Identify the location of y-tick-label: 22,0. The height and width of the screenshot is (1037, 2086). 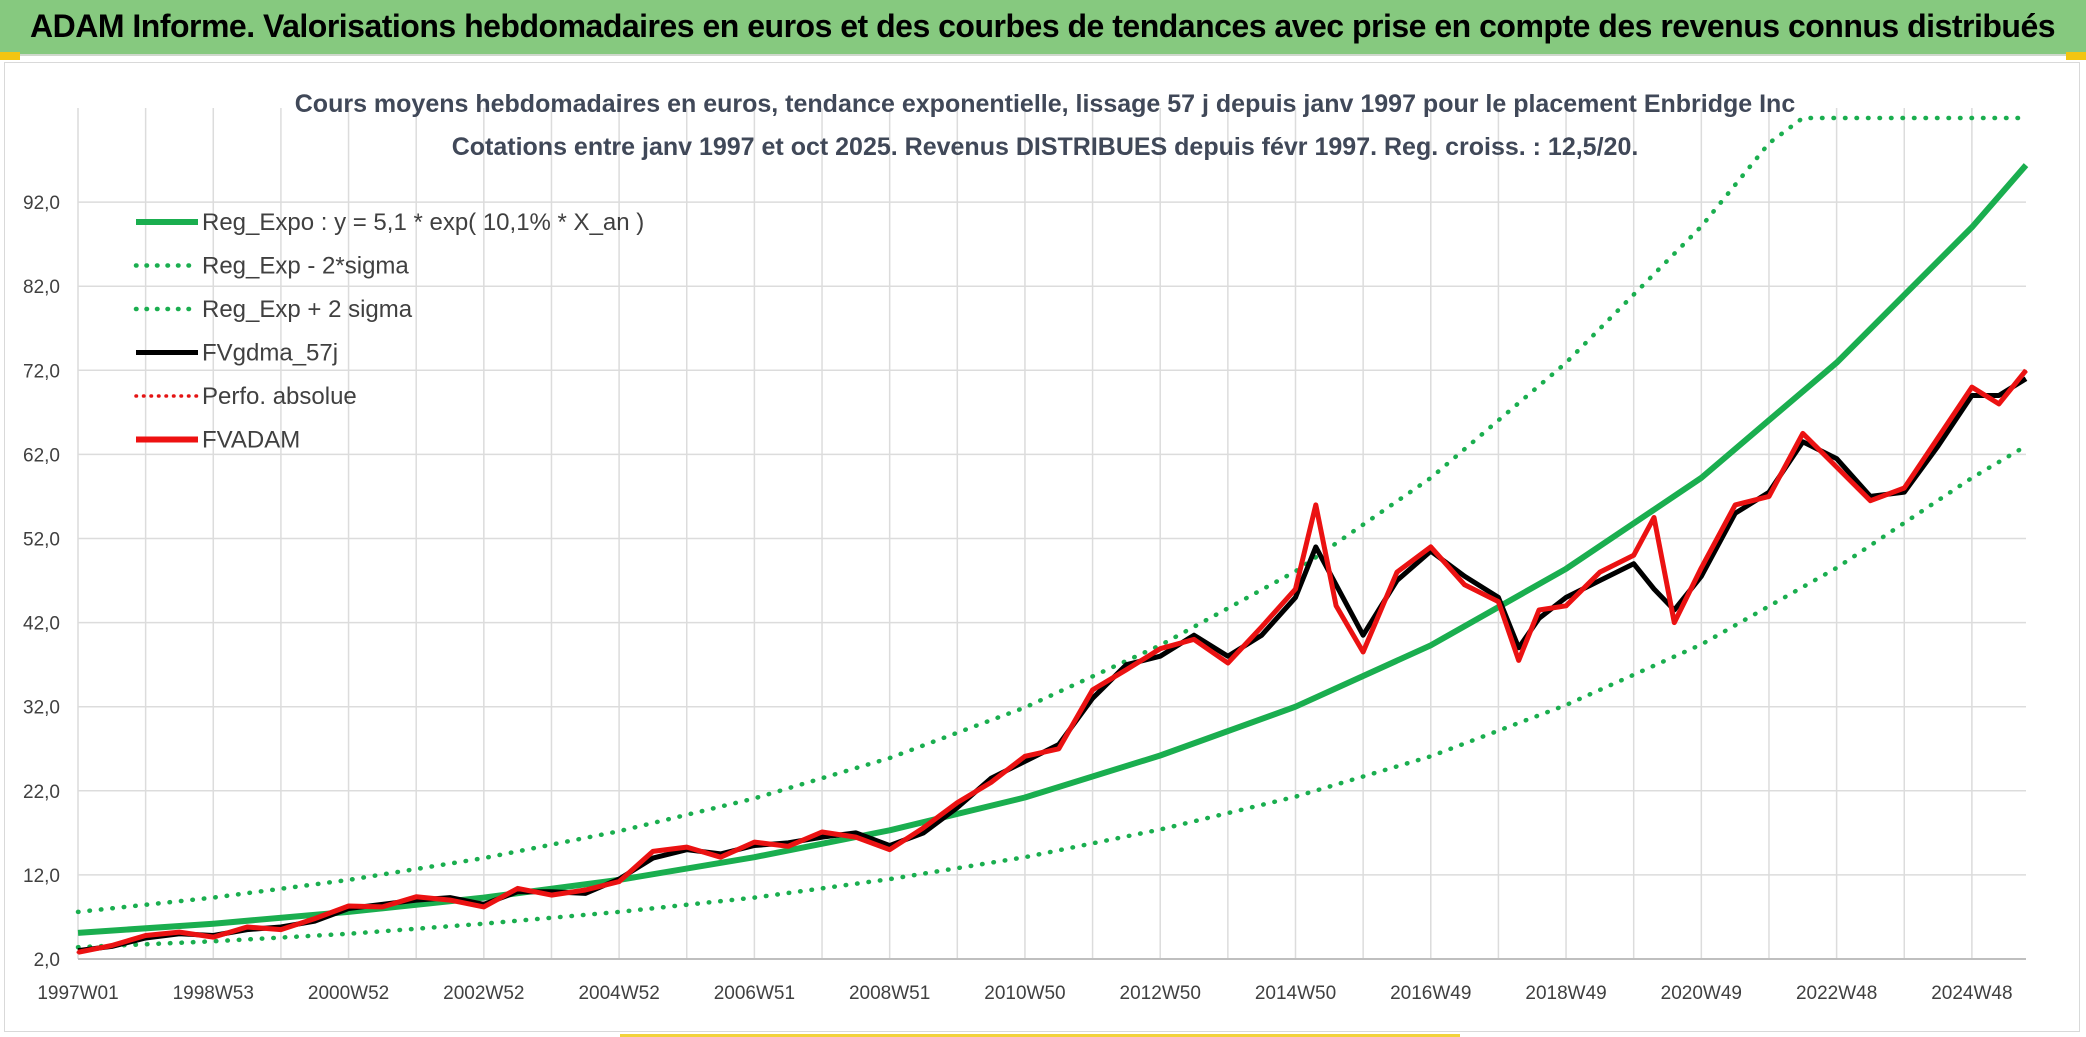
(41, 792).